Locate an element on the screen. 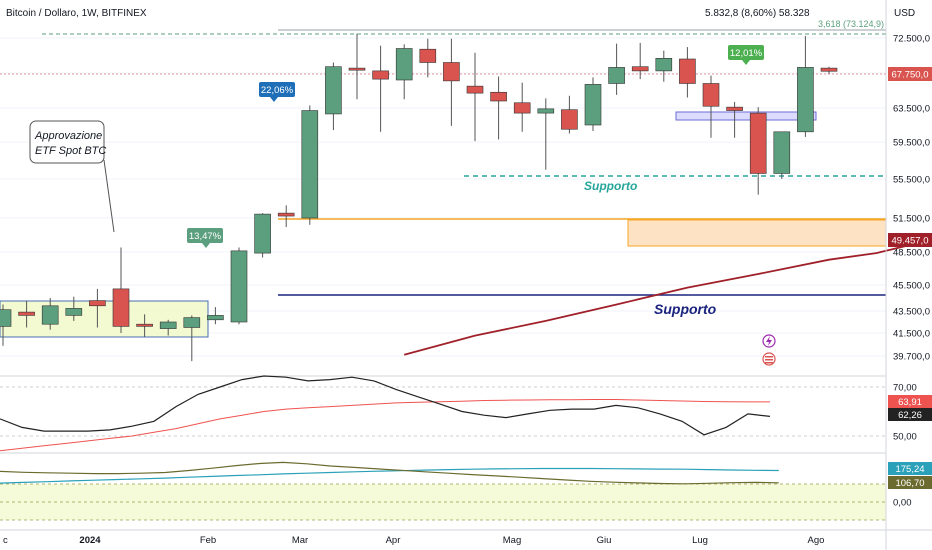 The height and width of the screenshot is (550, 932). percent-label-1: 13,47% is located at coordinates (205, 238).